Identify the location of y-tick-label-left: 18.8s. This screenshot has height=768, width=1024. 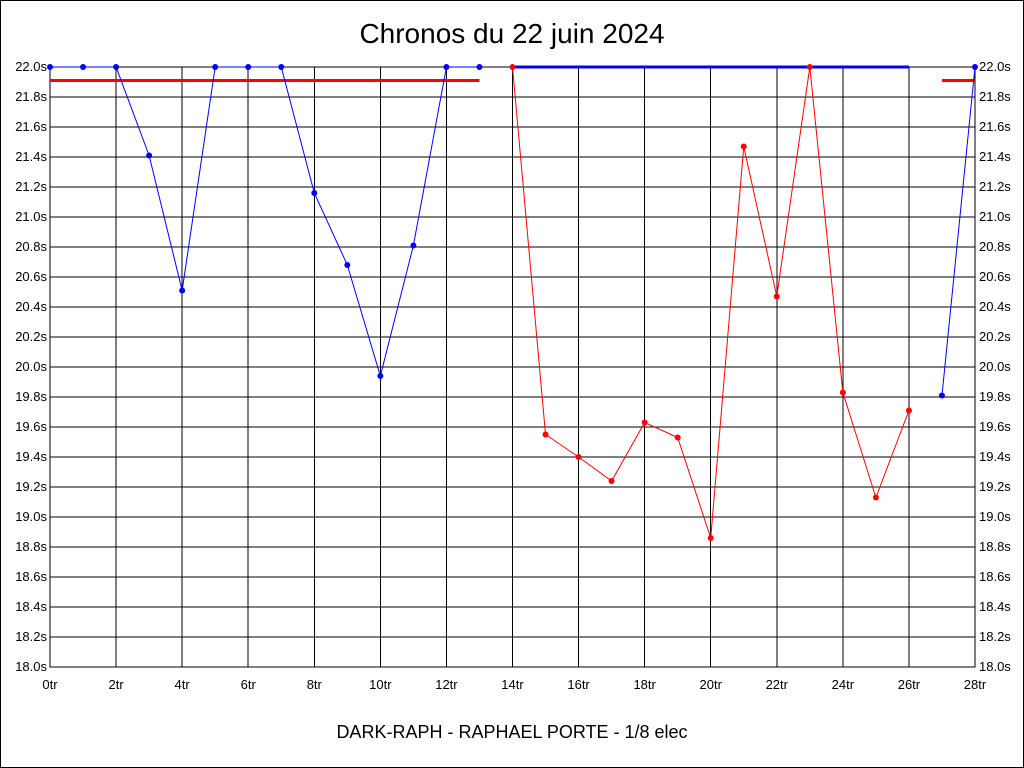
(31, 546).